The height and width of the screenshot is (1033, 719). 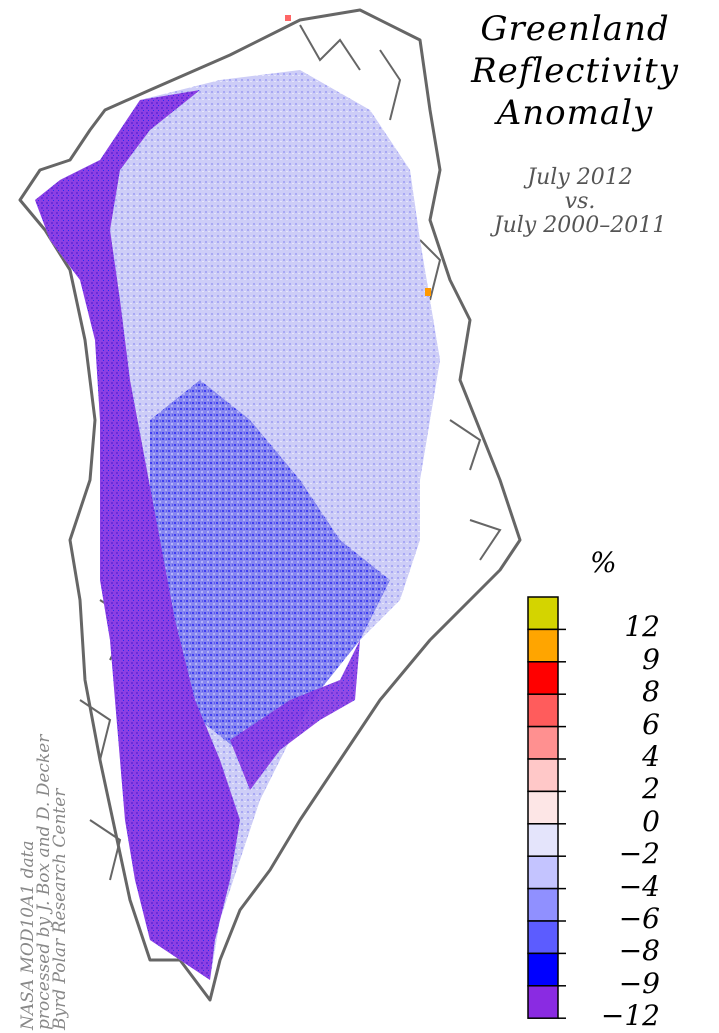 I want to click on colorbar-tick-label: −12, so click(x=630, y=1016).